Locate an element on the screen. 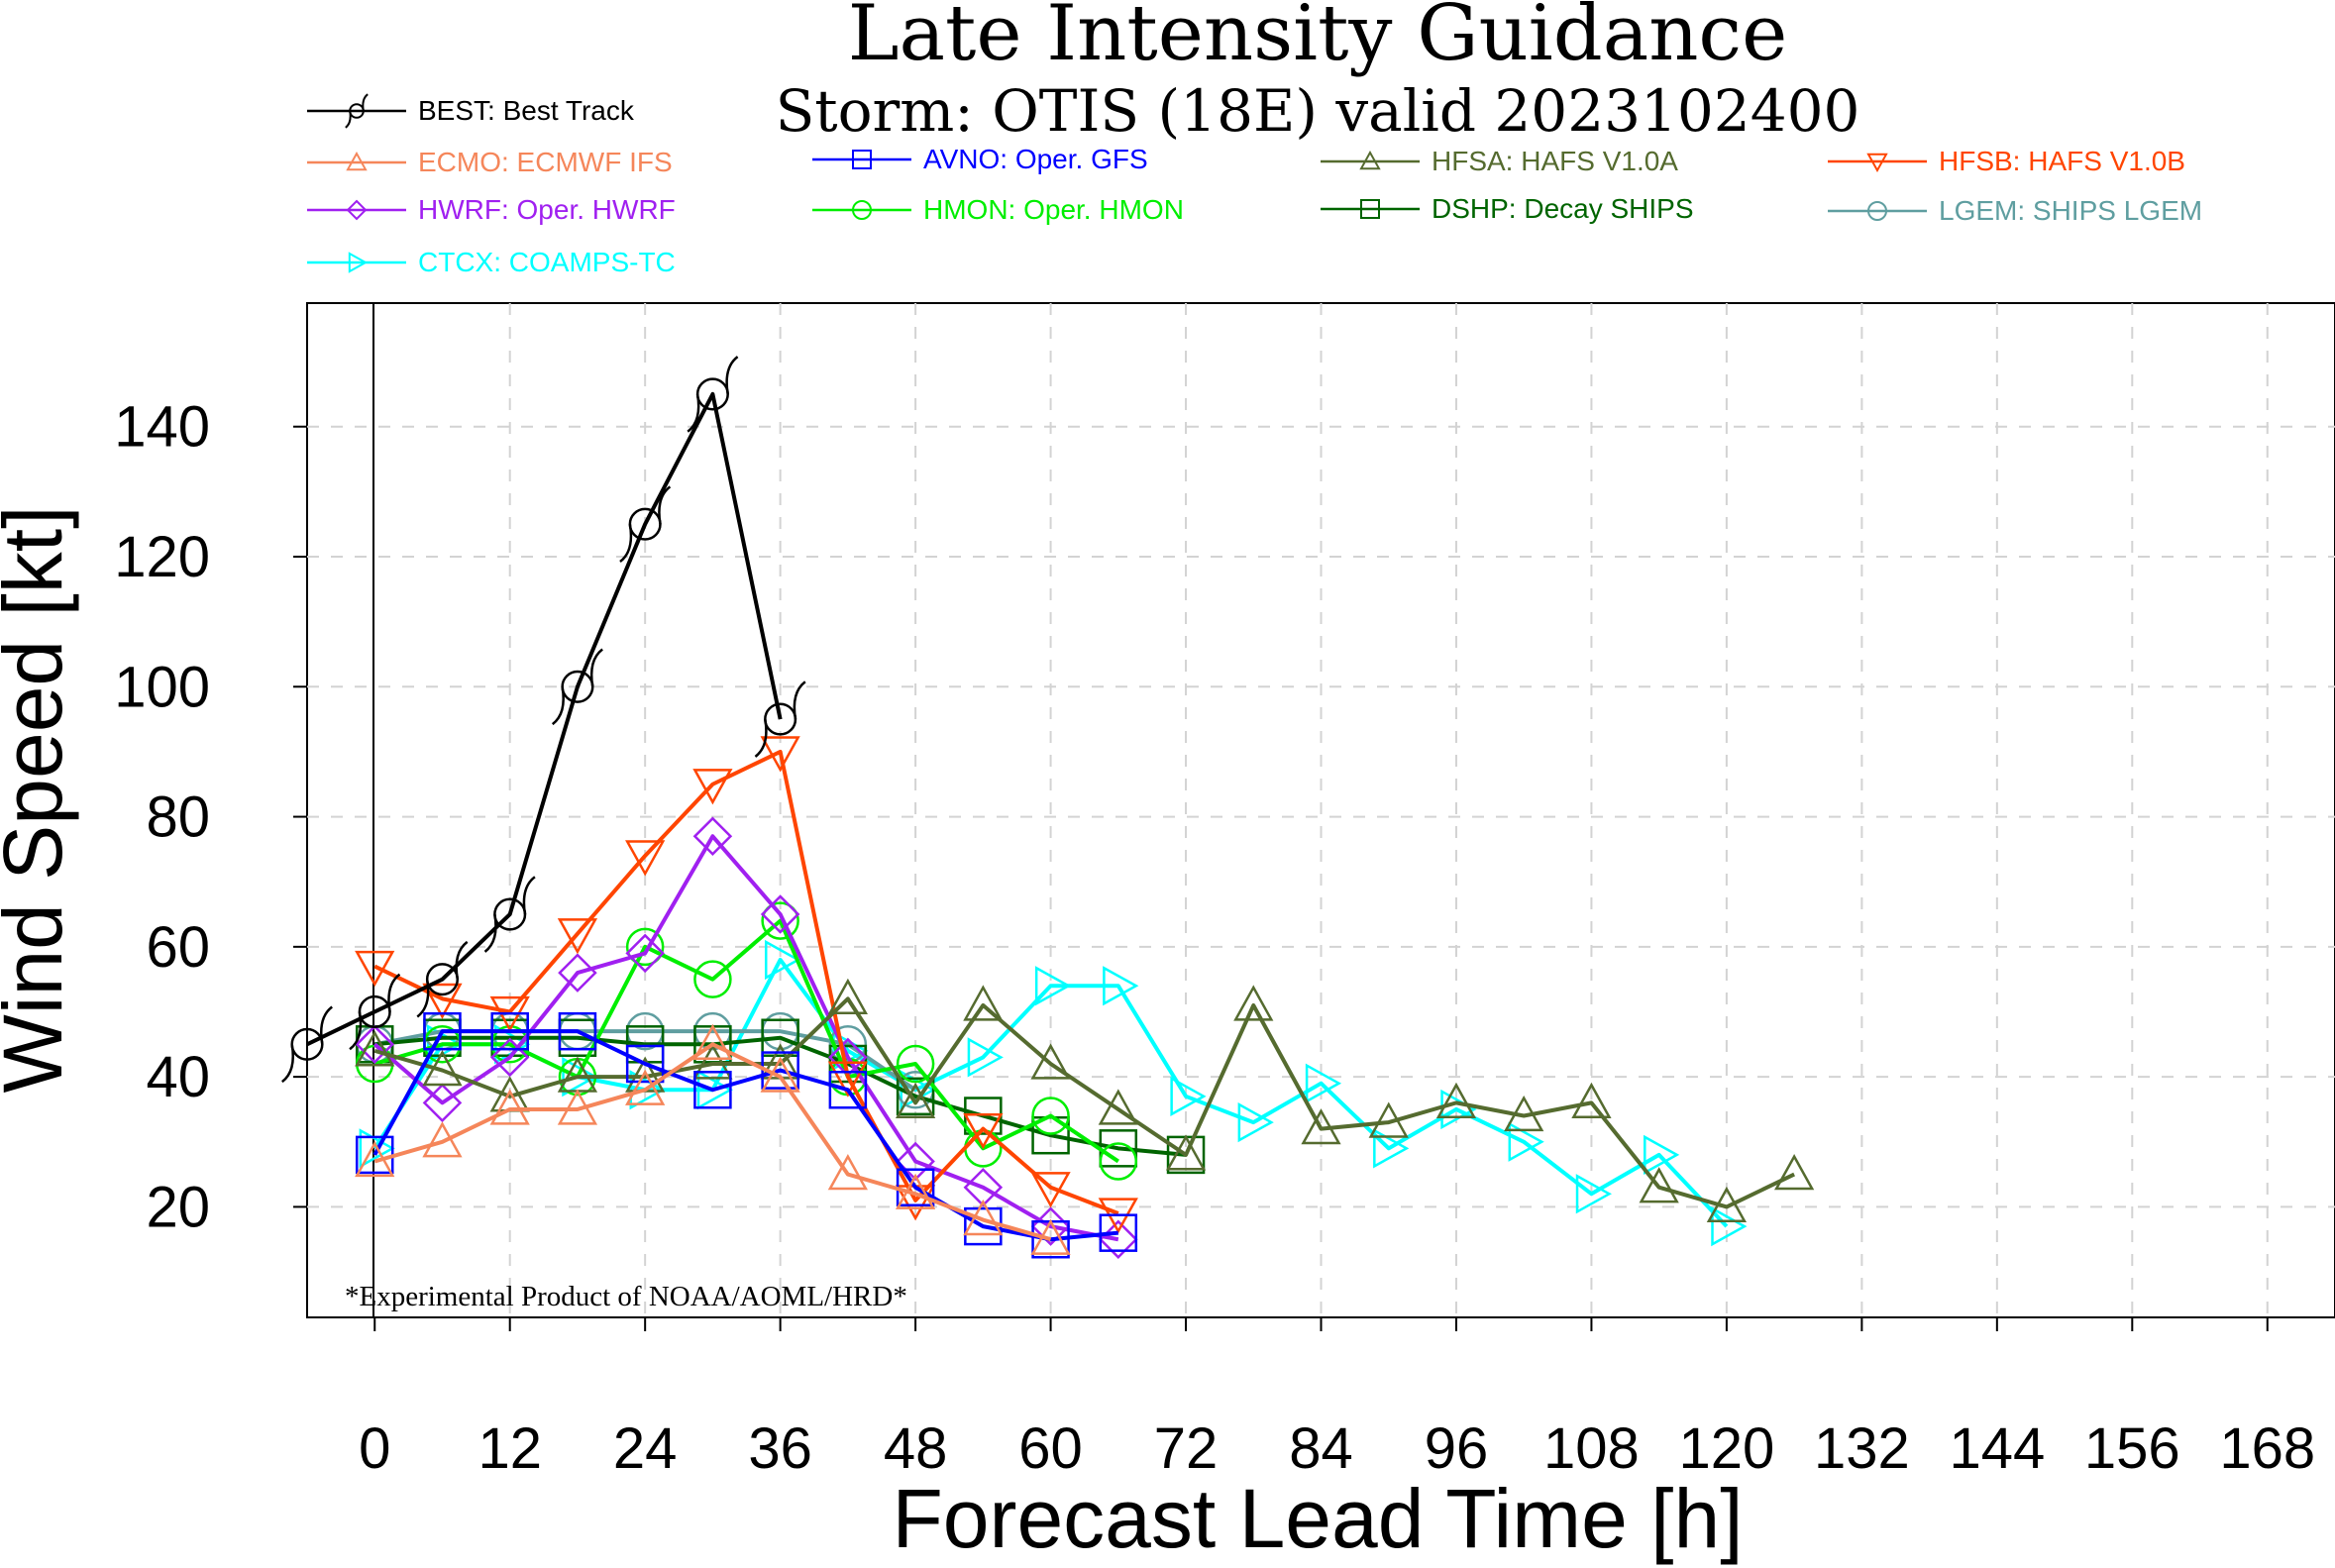 This screenshot has width=2335, height=1568. x-tick-label: 24 is located at coordinates (646, 1448).